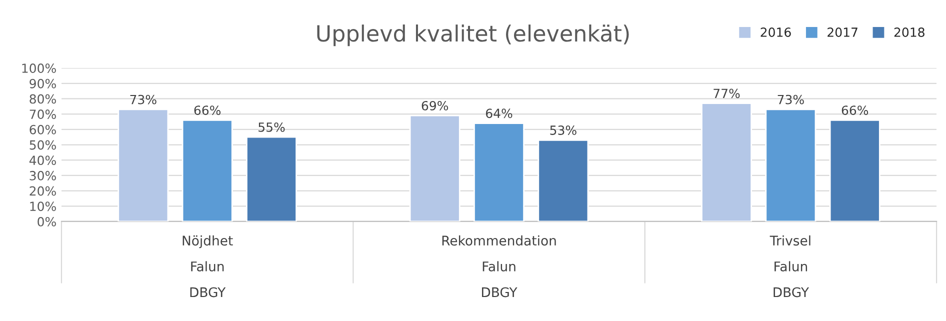 This screenshot has width=946, height=321. I want to click on y-tick-label: 20%, so click(43, 191).